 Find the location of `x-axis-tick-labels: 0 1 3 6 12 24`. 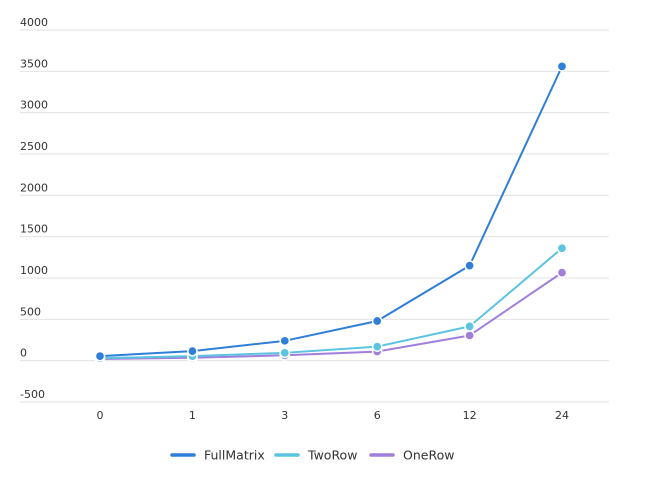

x-axis-tick-labels: 0 1 3 6 12 24 is located at coordinates (333, 415).